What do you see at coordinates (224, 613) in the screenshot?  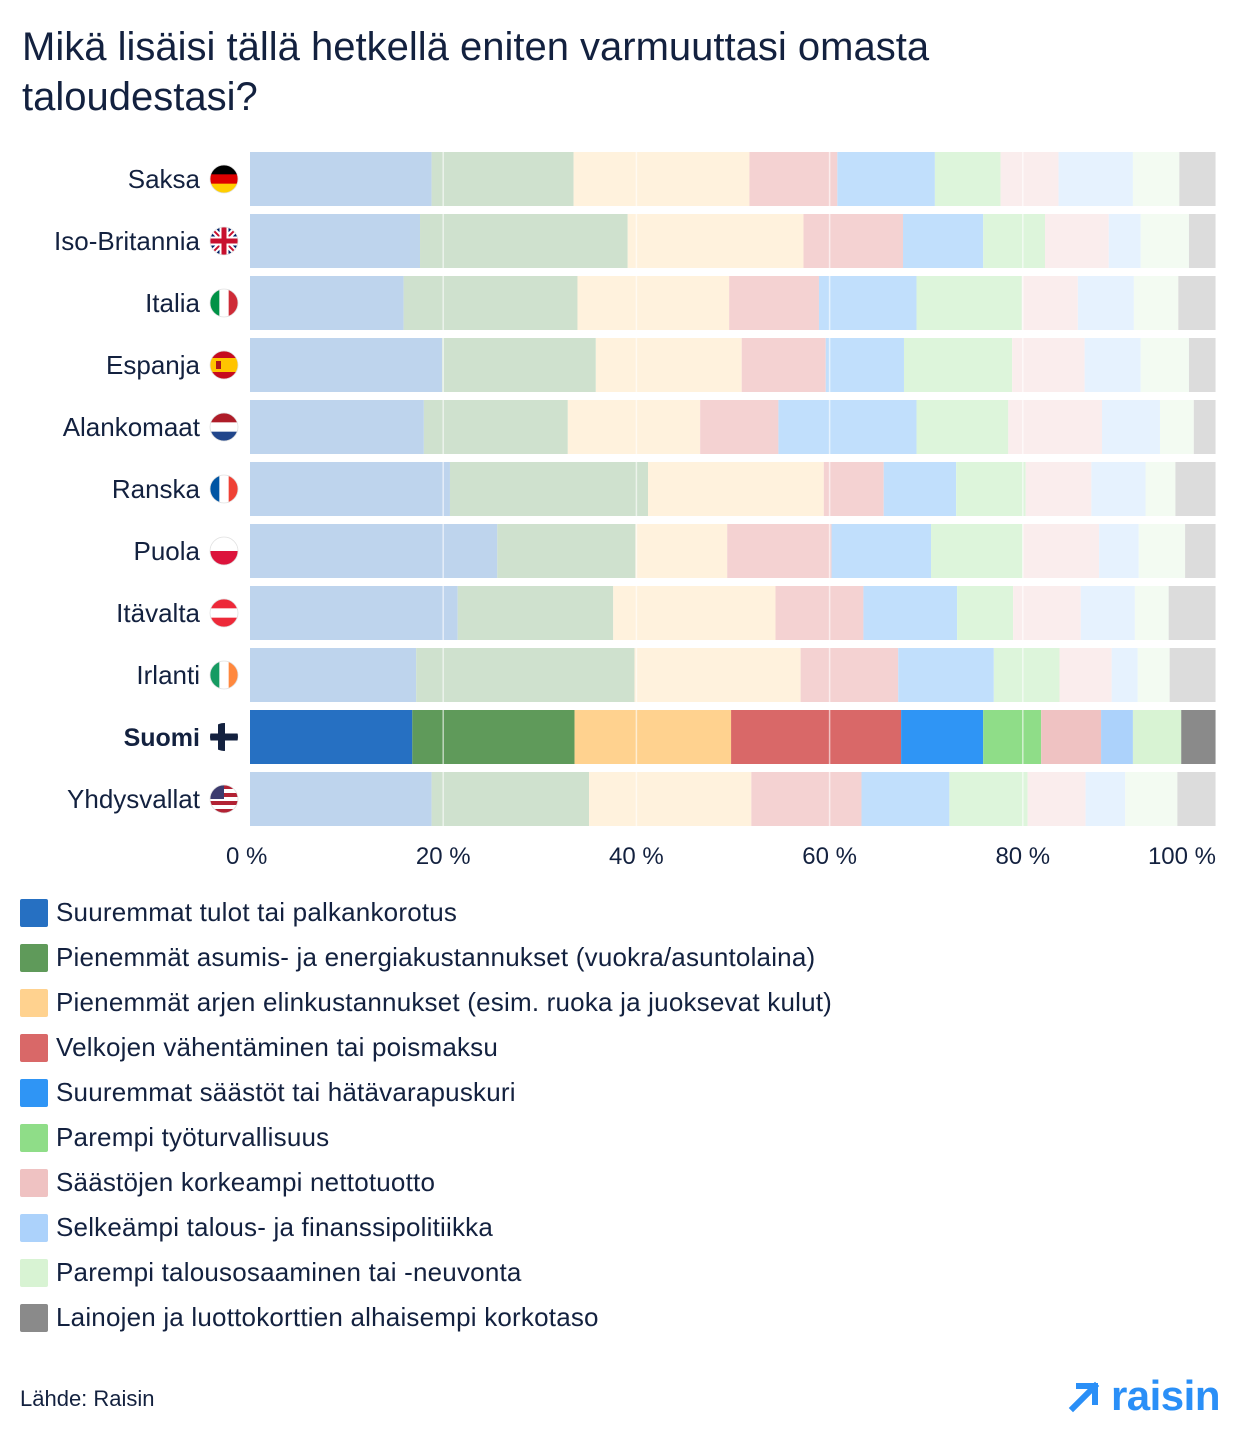 I see `at-flag-icon` at bounding box center [224, 613].